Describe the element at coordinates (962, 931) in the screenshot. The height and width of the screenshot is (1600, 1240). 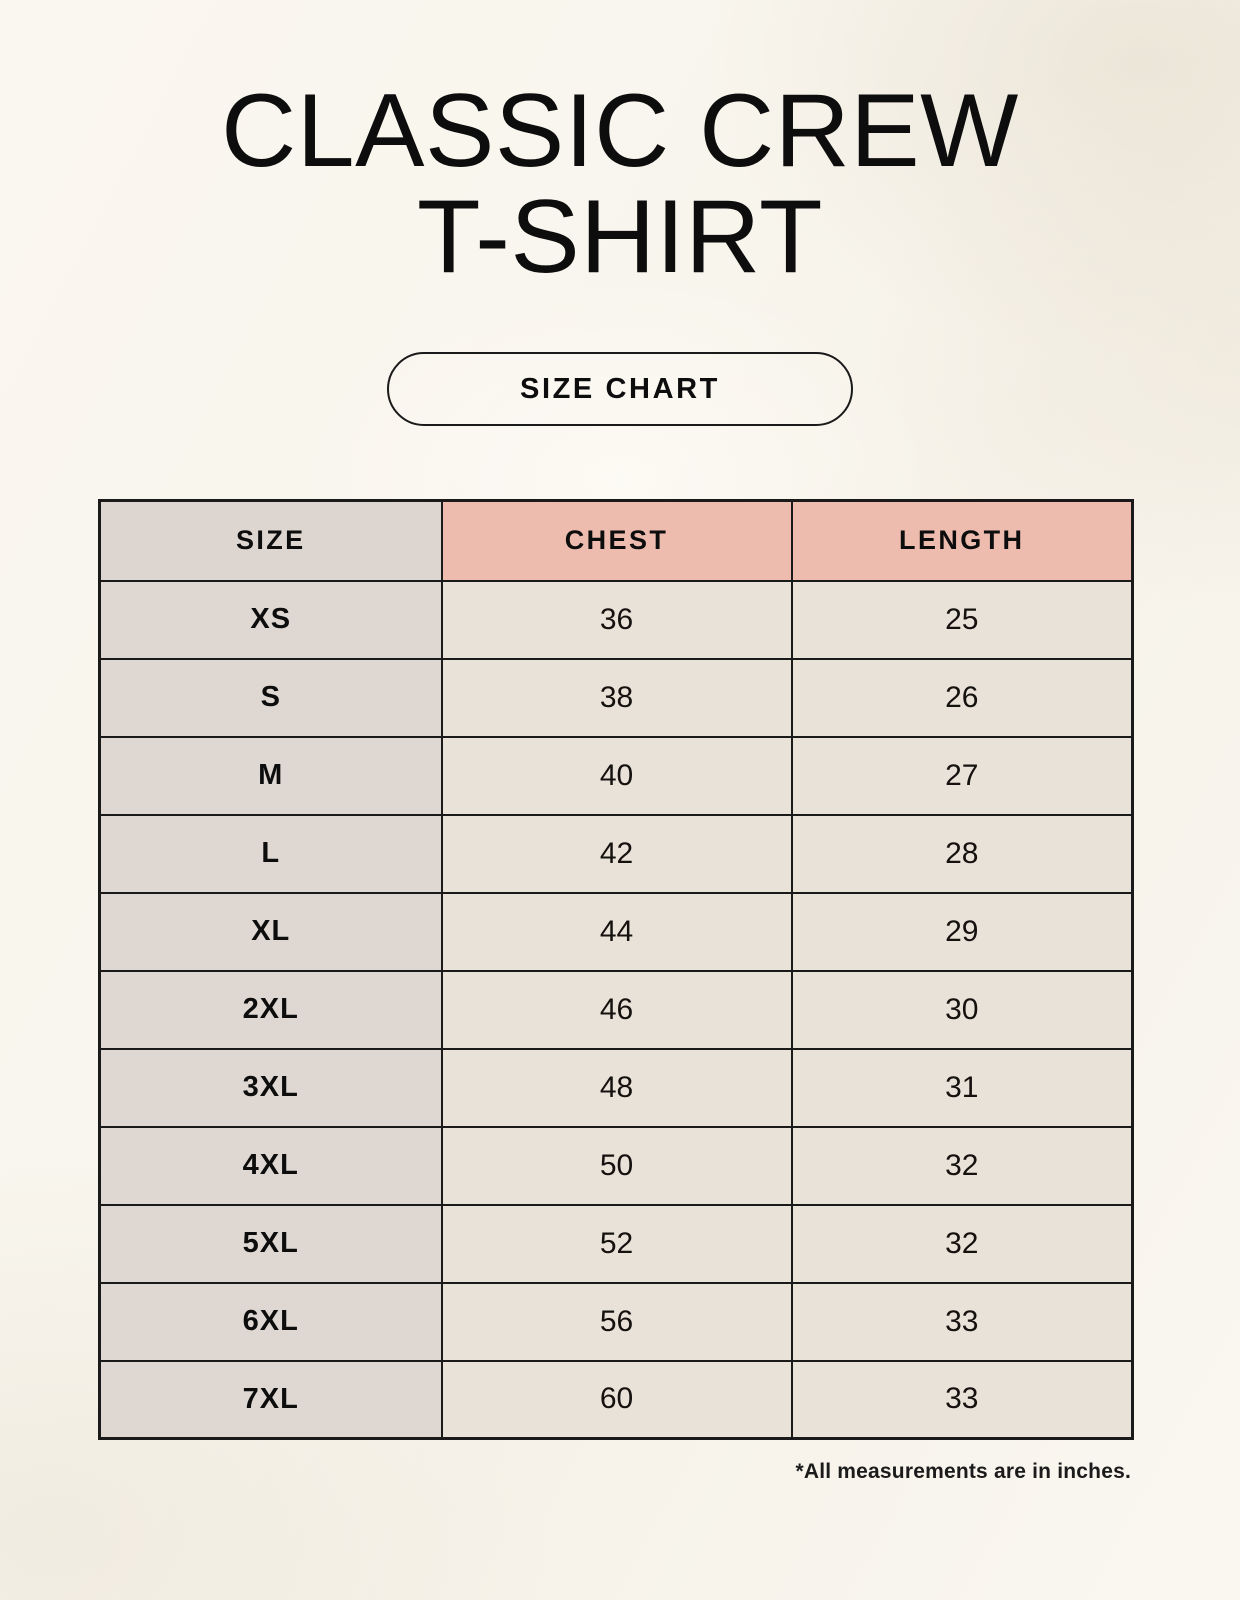
I see `cell-length: 29` at that location.